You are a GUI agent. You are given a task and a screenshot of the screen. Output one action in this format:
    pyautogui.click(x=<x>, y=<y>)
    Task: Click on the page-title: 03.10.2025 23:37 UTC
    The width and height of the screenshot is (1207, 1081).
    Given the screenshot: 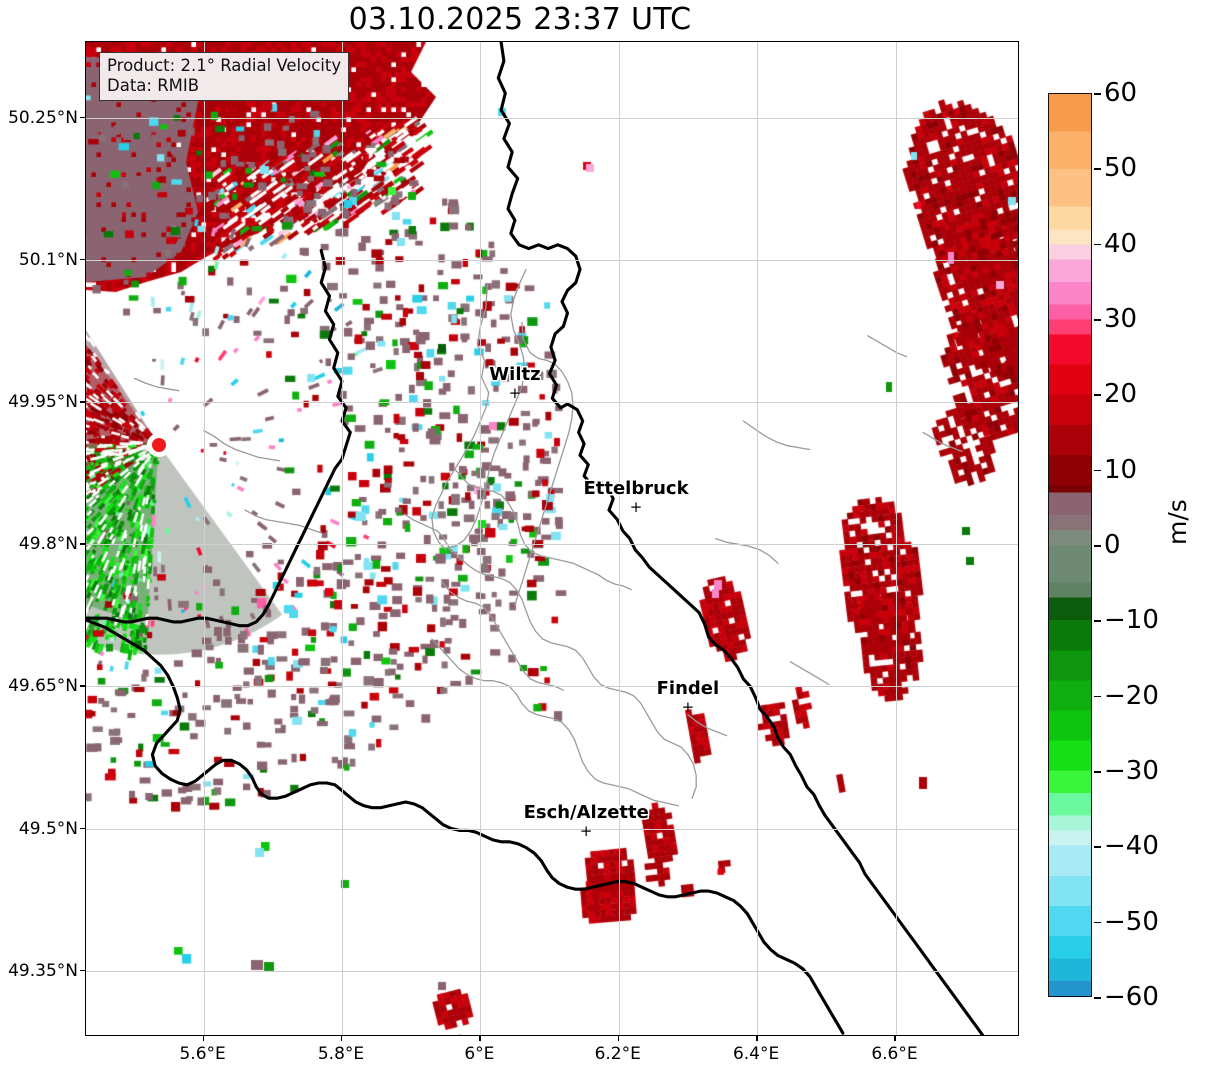 What is the action you would take?
    pyautogui.click(x=520, y=19)
    